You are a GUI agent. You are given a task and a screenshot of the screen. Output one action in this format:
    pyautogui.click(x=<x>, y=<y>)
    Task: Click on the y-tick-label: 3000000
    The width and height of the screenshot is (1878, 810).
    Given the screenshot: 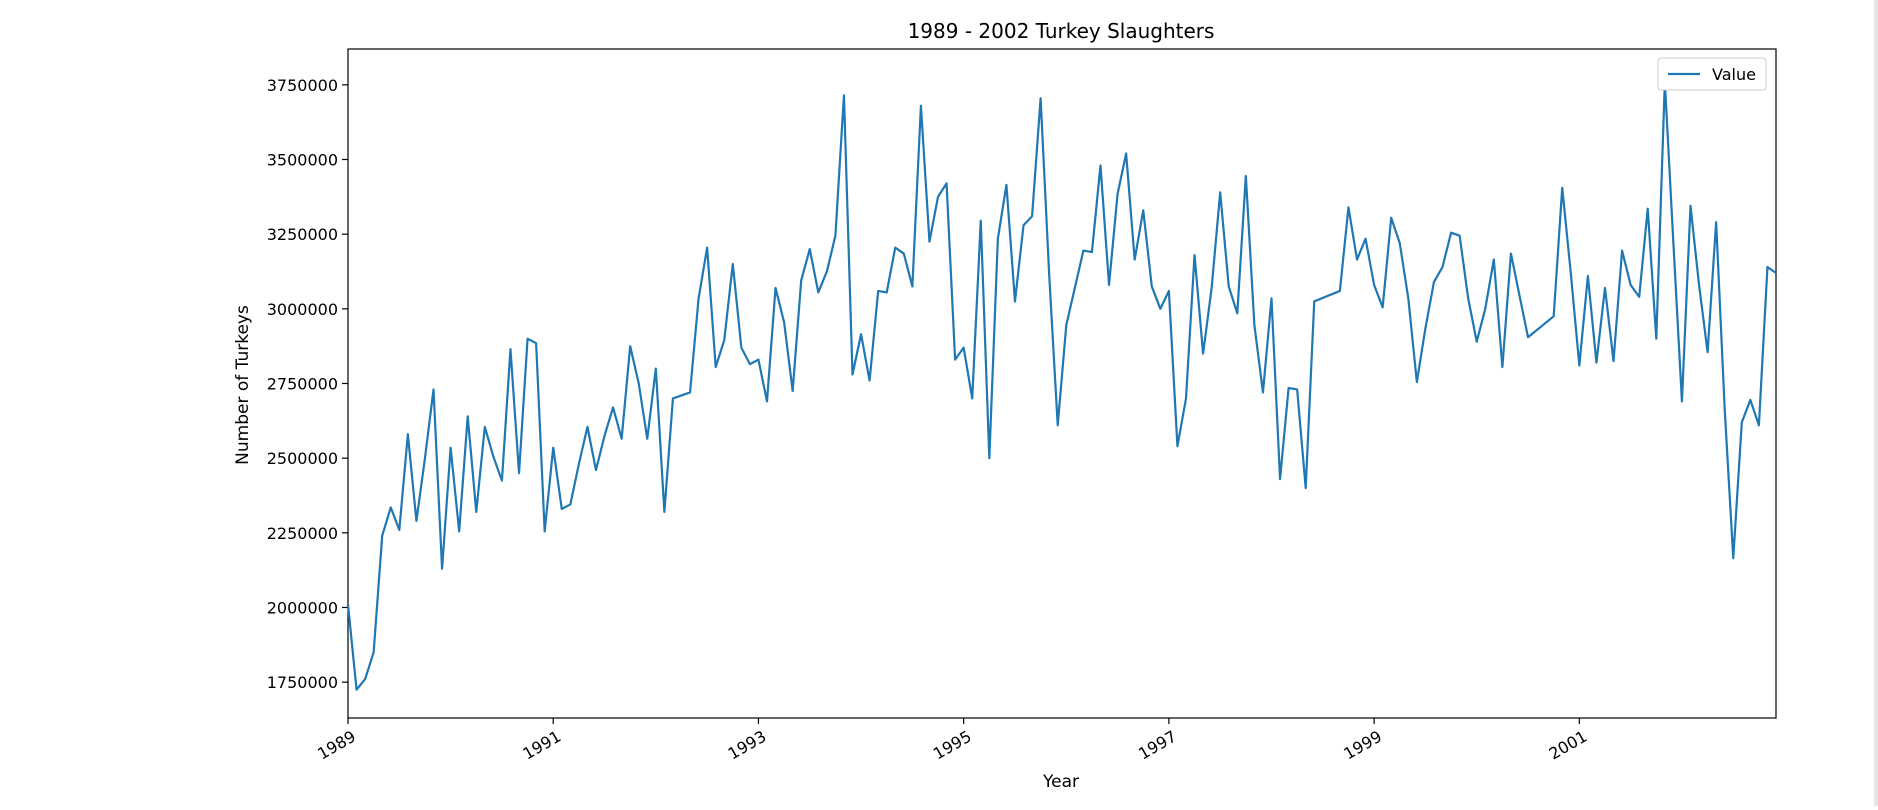 What is the action you would take?
    pyautogui.click(x=302, y=309)
    